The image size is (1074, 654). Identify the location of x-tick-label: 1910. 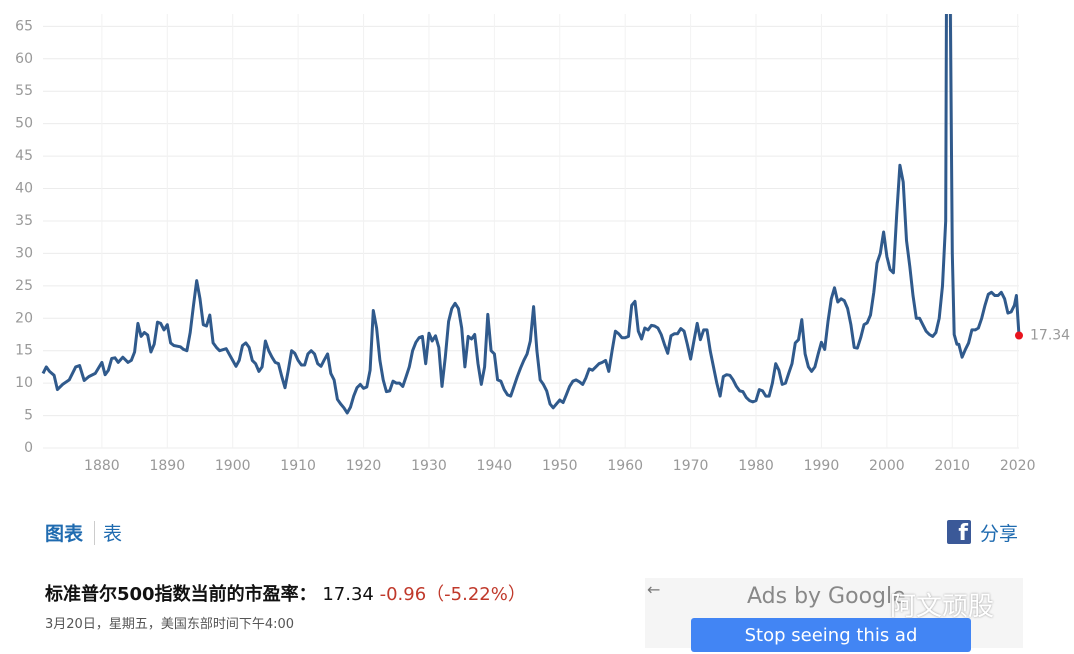
(298, 466).